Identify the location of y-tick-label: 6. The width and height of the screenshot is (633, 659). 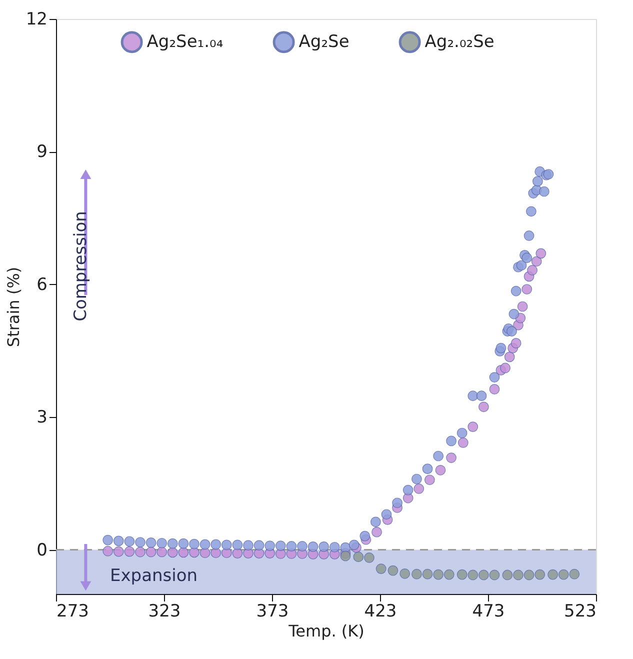
(42, 284).